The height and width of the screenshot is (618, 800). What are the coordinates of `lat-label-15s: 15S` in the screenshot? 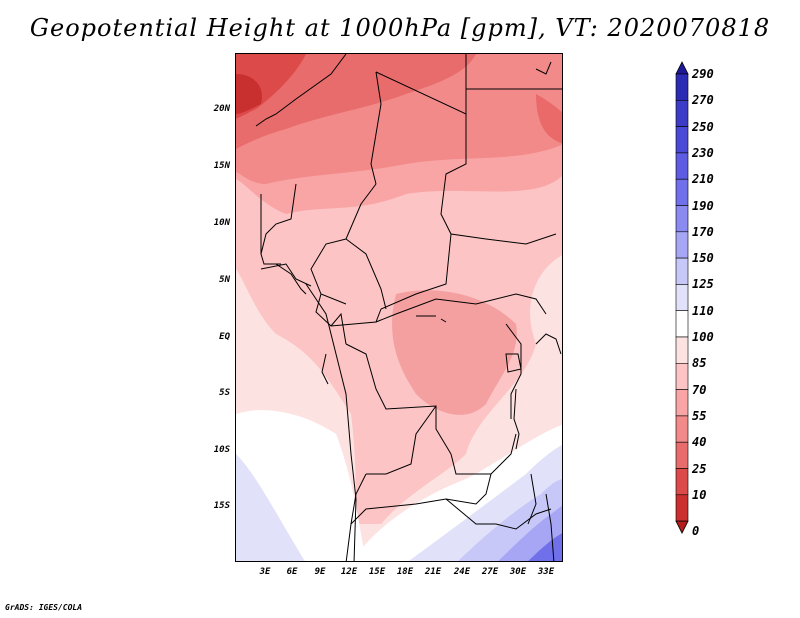 It's located at (221, 506).